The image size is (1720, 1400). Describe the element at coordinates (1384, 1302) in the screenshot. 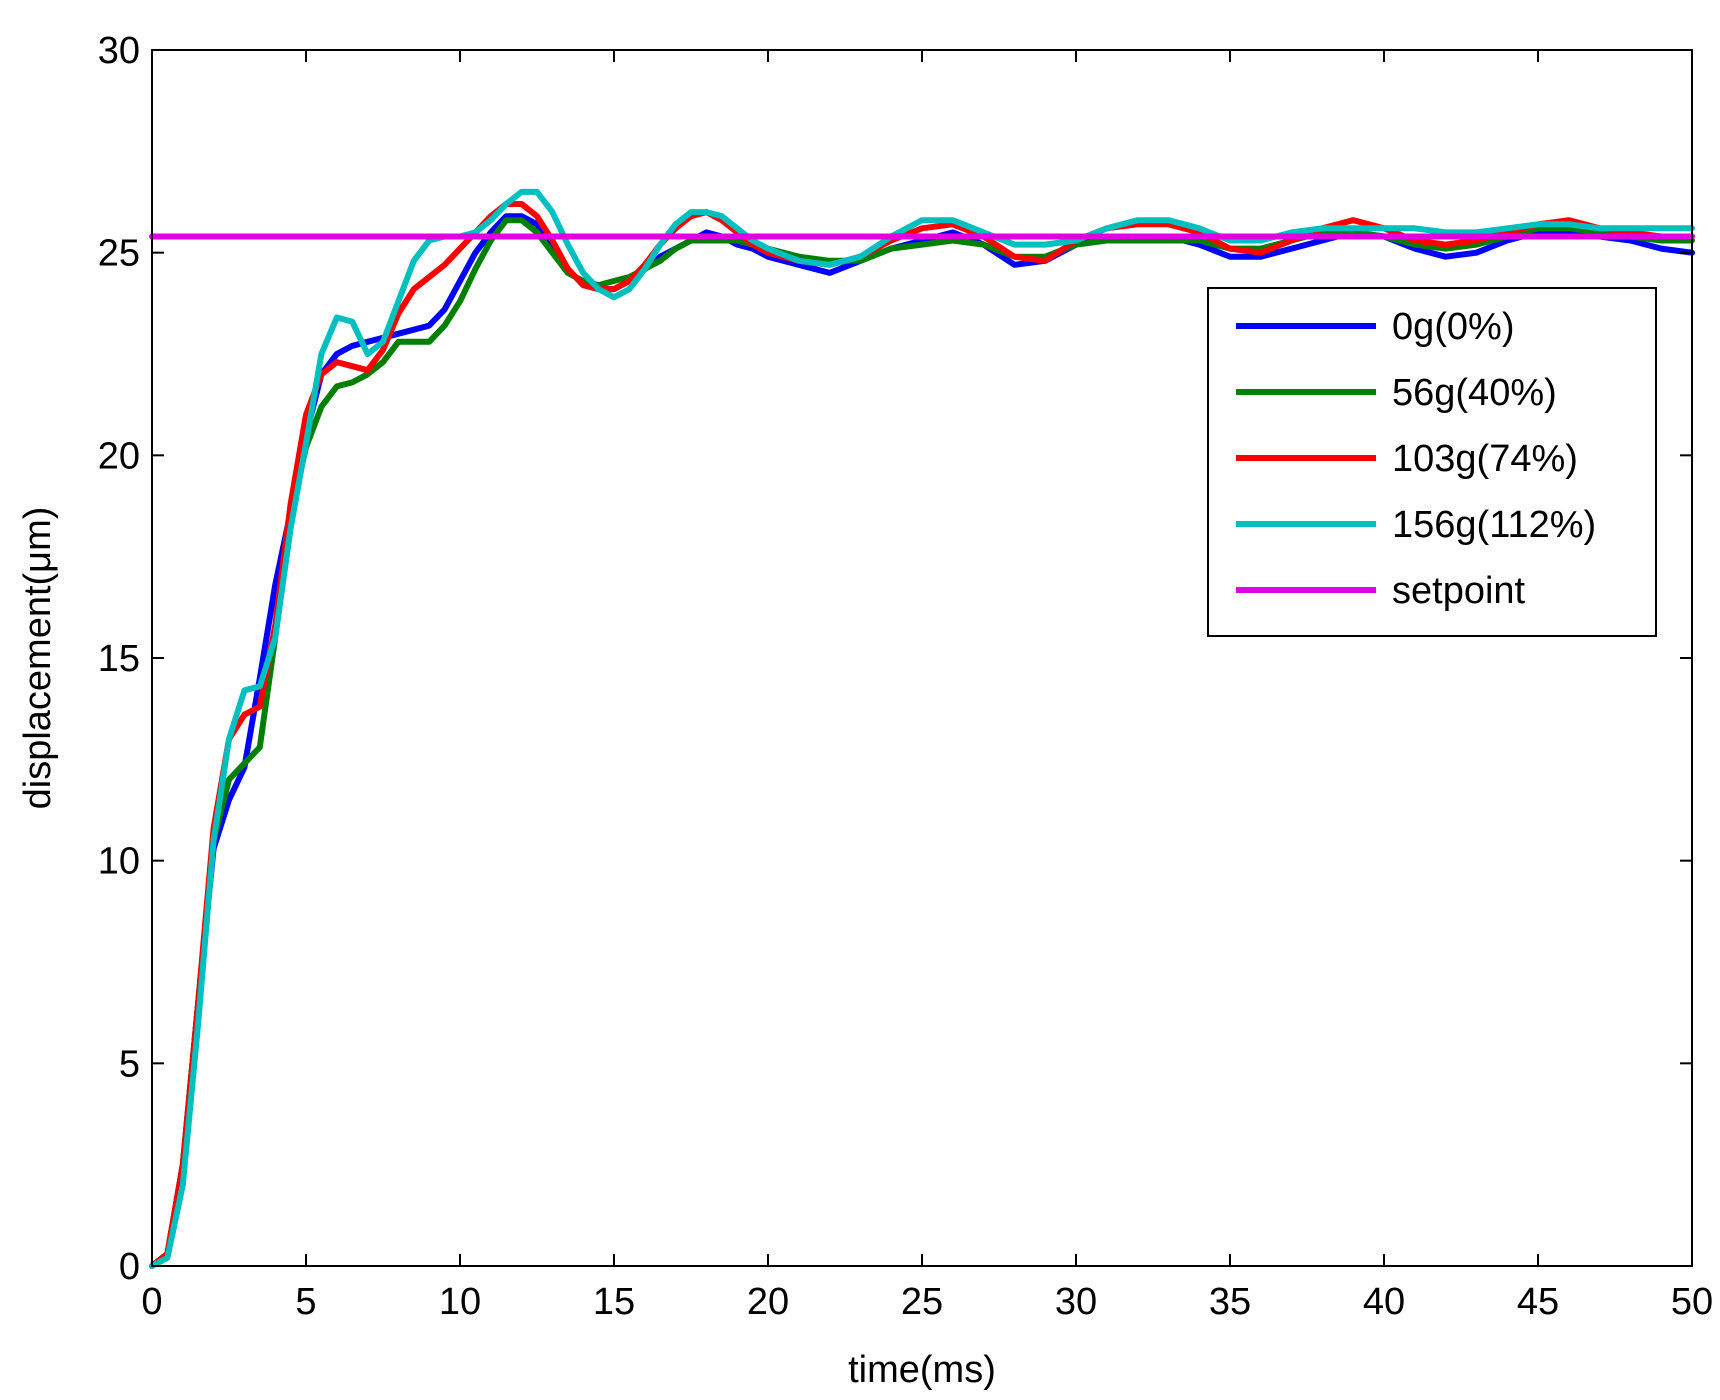

I see `x-tick-label-8: 40` at that location.